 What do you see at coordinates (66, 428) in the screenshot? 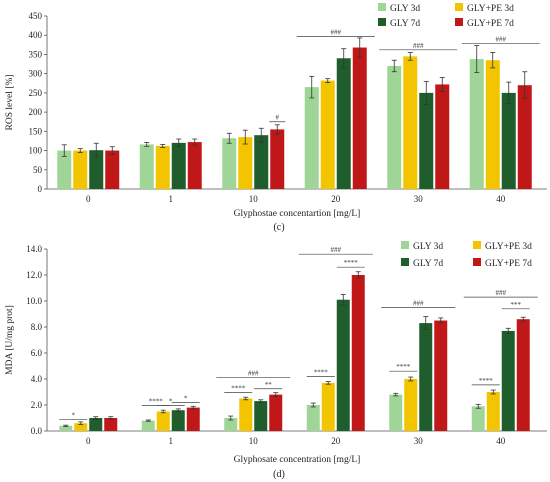
I see `bar-d-s0-c0` at bounding box center [66, 428].